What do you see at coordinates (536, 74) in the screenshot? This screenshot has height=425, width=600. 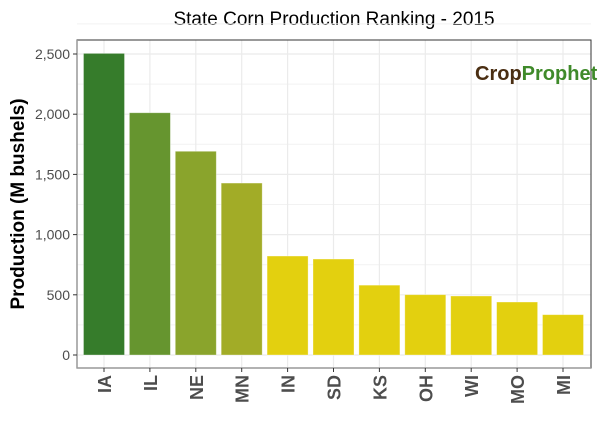 I see `cropprophet-logo: CropProphet` at bounding box center [536, 74].